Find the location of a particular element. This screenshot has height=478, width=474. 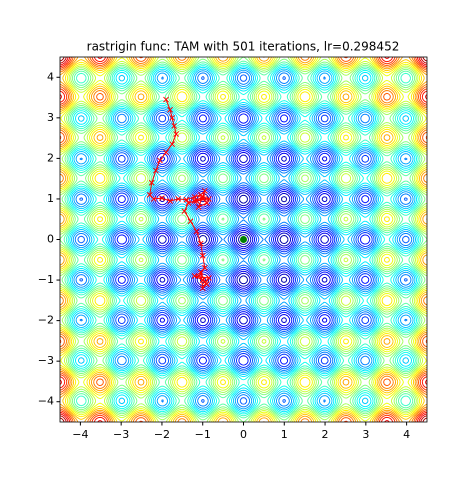

y-tick-label: 4 is located at coordinates (50, 76).